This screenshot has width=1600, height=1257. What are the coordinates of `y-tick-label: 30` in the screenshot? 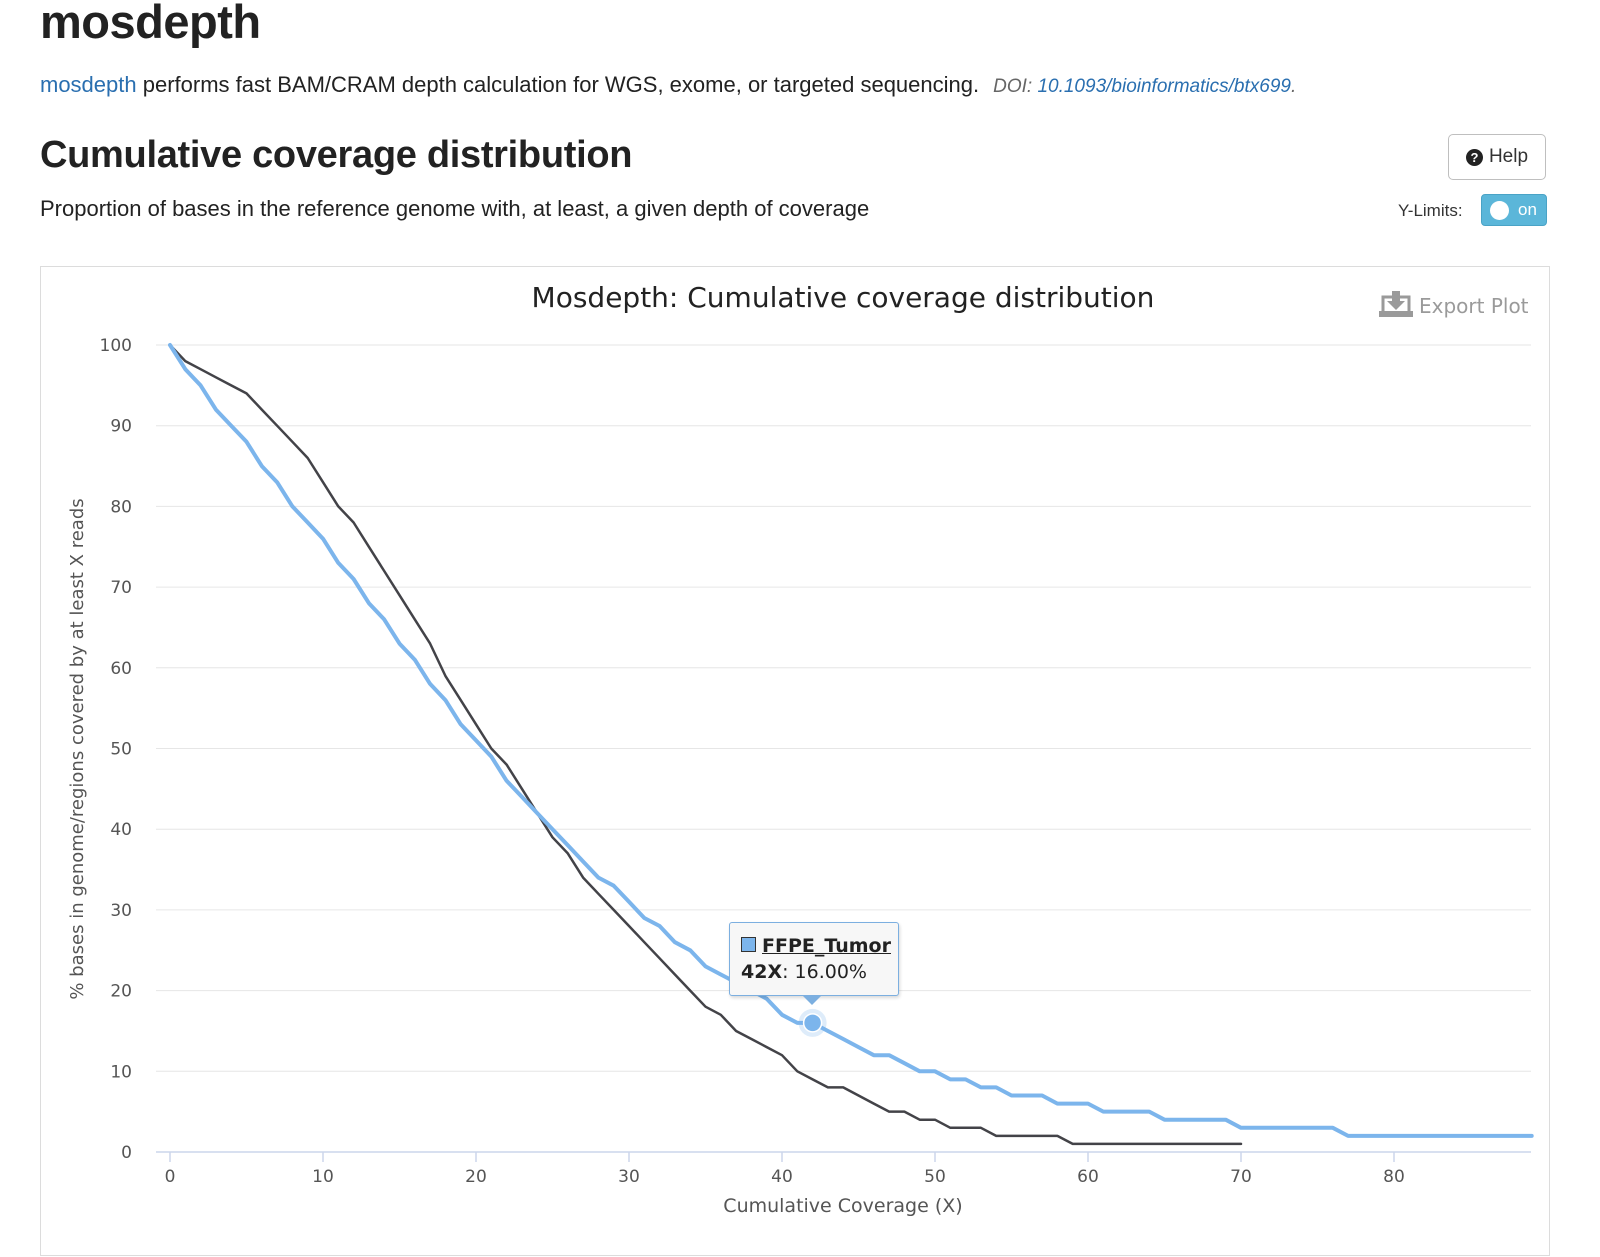 It's located at (121, 911).